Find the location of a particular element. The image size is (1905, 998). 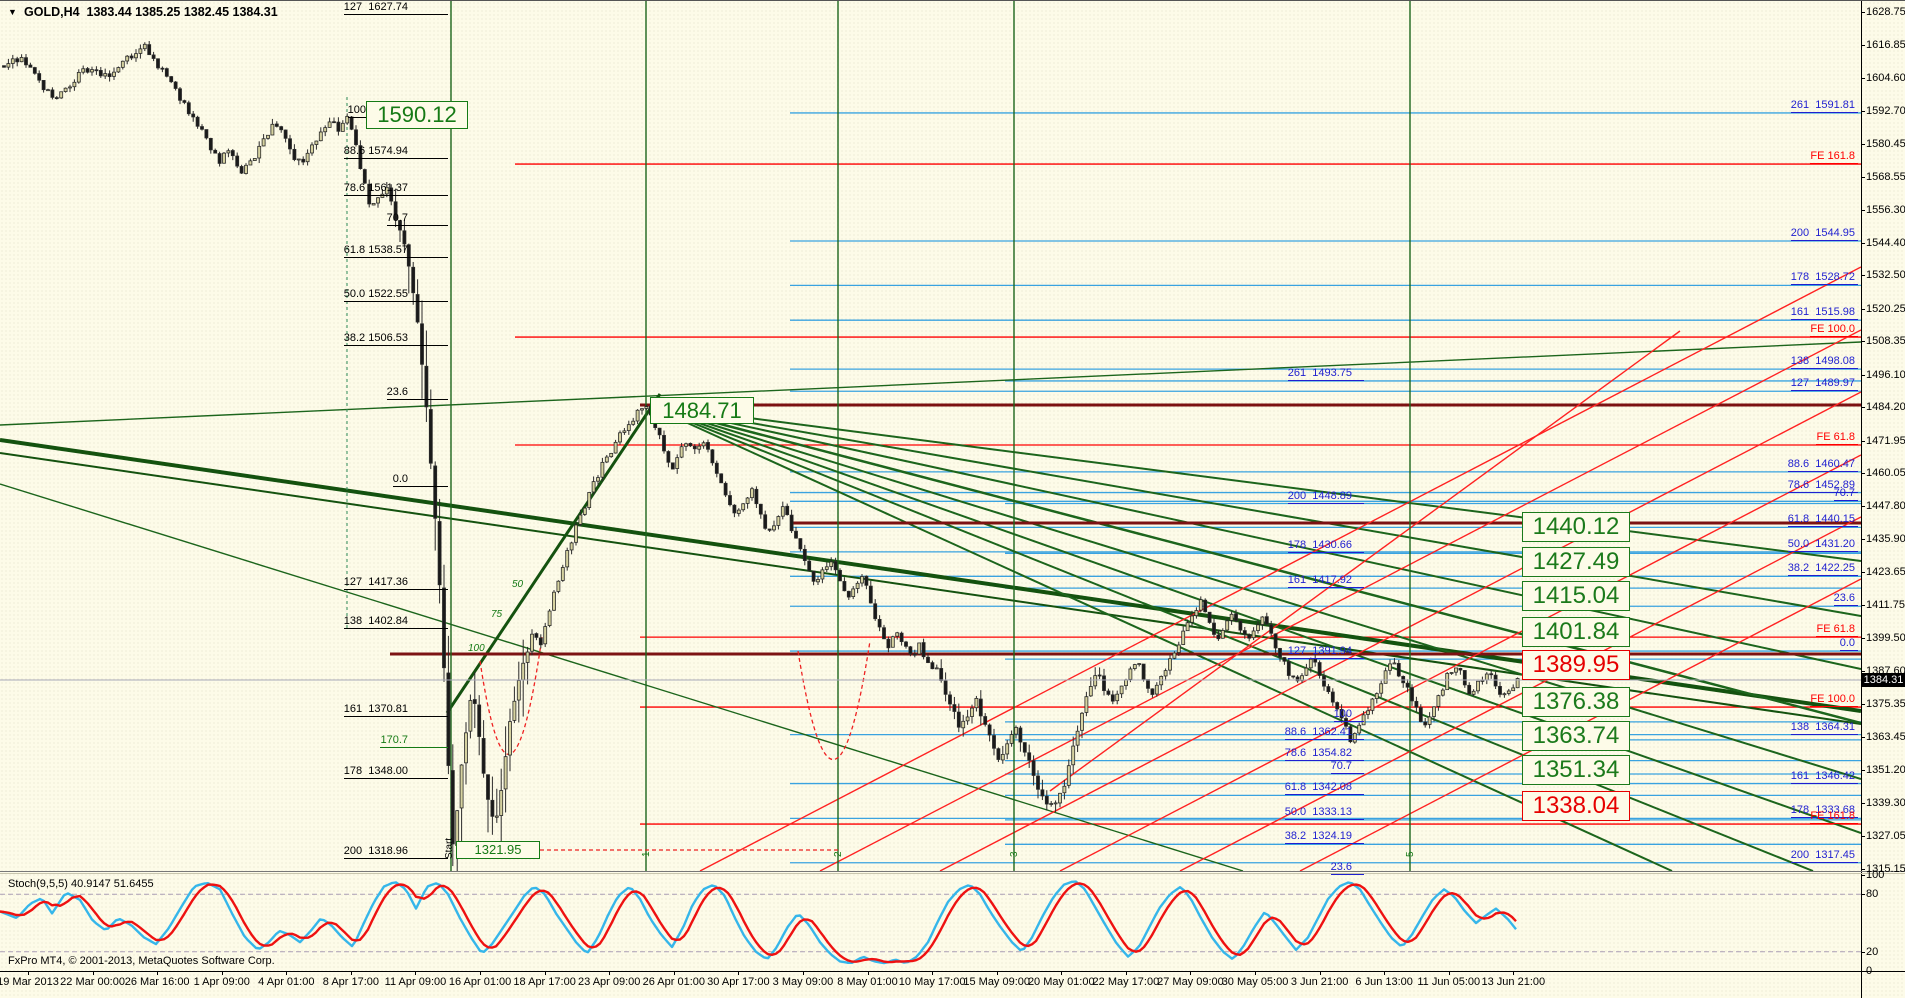

price-axis-tick-label: 1532.50 is located at coordinates (1885, 275).